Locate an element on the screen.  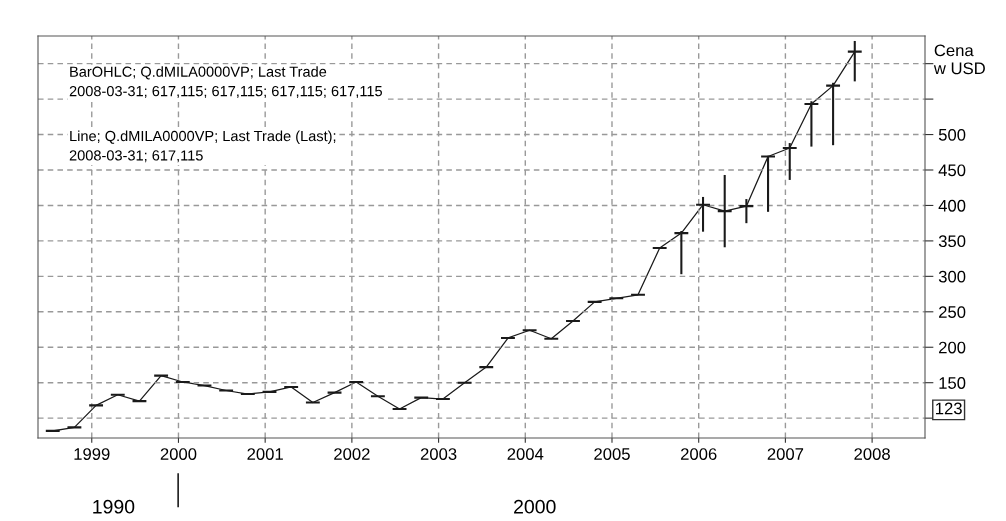
y-tick-label: 400 is located at coordinates (952, 205).